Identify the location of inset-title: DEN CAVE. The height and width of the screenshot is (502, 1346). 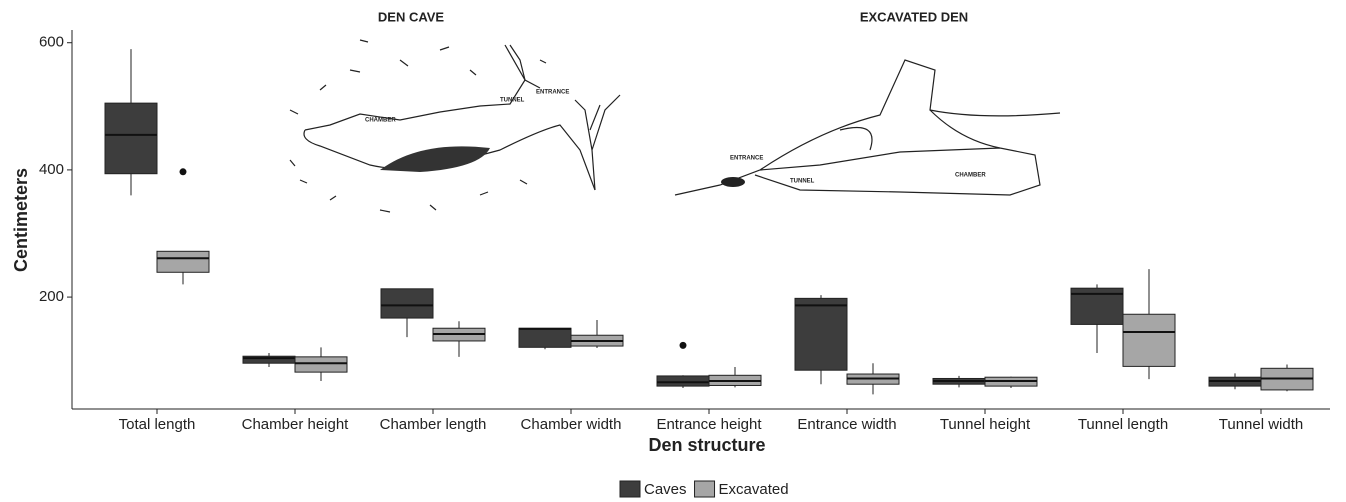
(411, 16).